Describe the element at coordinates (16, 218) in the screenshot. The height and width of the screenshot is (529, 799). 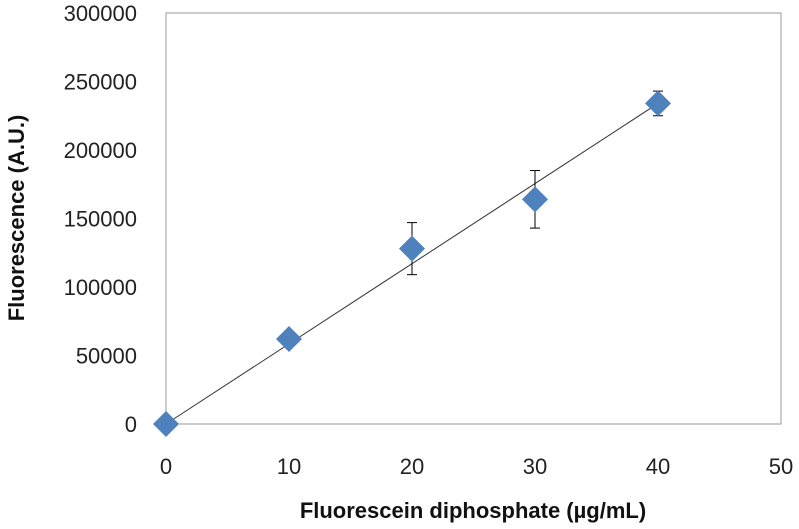
I see `y-axis-title: Fluorescence (A.U.)` at that location.